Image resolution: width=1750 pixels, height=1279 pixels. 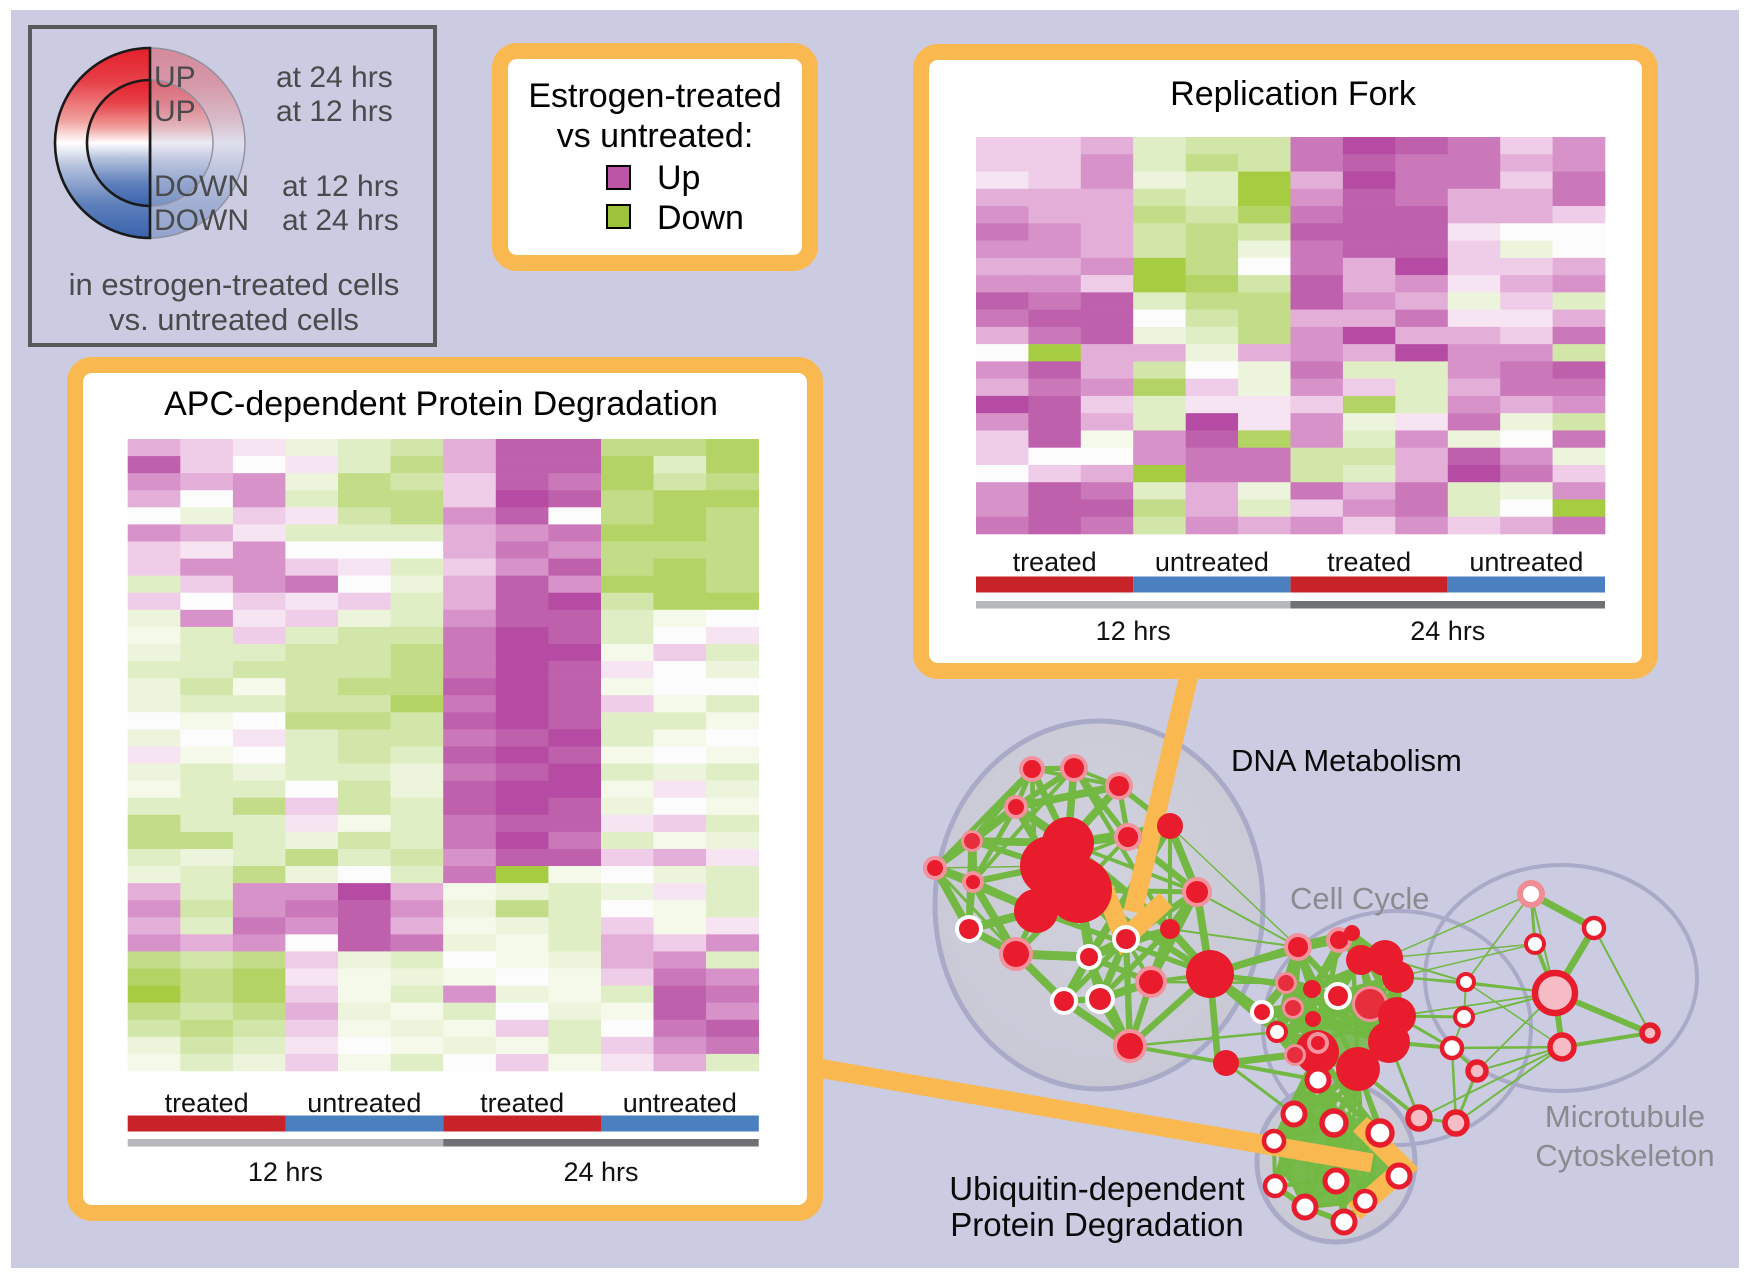 I want to click on svg-text: vs untreated:, so click(x=655, y=136).